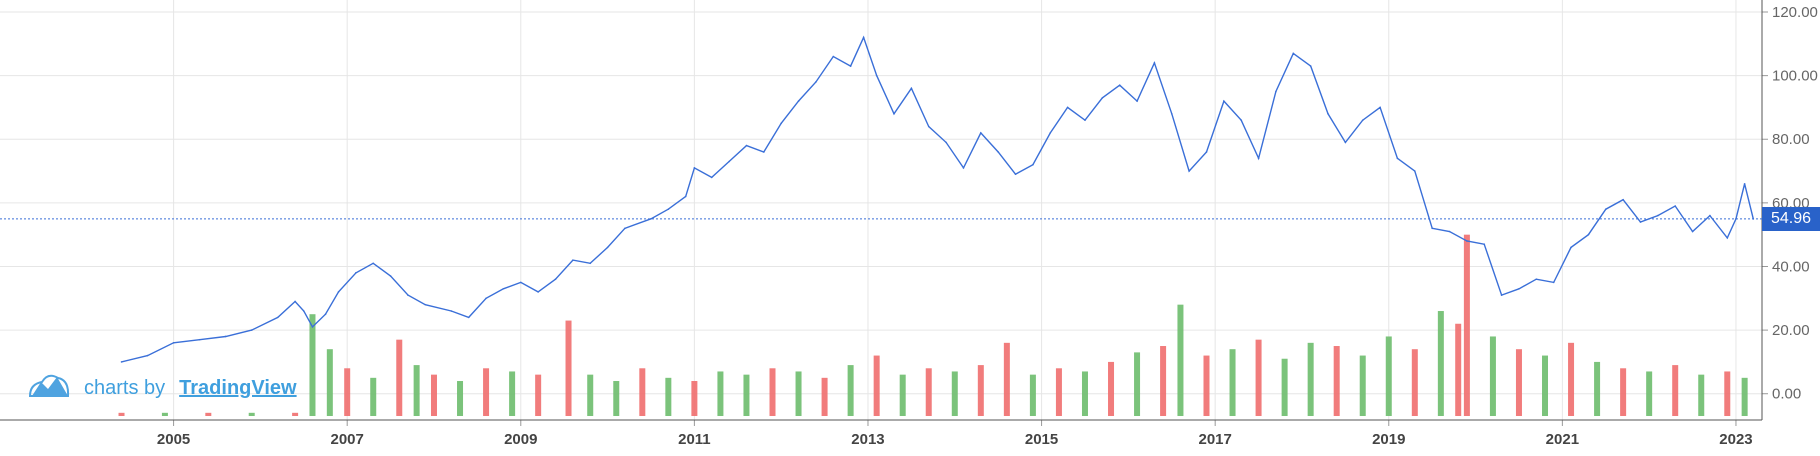  Describe the element at coordinates (1041, 439) in the screenshot. I see `x-tick-label: 2015` at that location.